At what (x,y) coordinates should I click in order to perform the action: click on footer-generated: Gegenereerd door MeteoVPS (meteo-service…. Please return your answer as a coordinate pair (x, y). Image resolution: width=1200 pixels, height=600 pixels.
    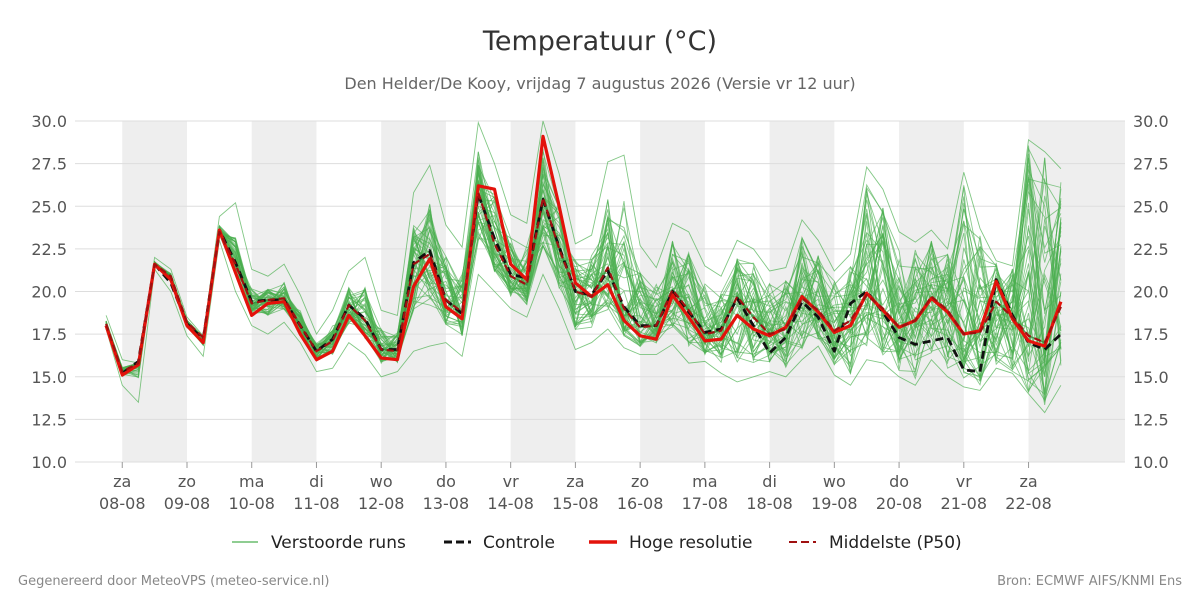
    Looking at the image, I should click on (173, 581).